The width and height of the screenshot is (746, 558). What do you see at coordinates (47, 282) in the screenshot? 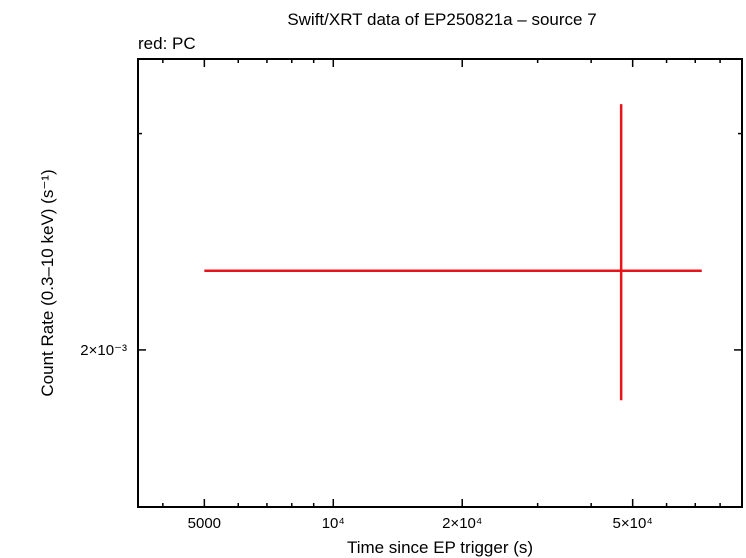
I see `y-axis-label: Count Rate (0.3–10 keV) (s⁻¹)` at bounding box center [47, 282].